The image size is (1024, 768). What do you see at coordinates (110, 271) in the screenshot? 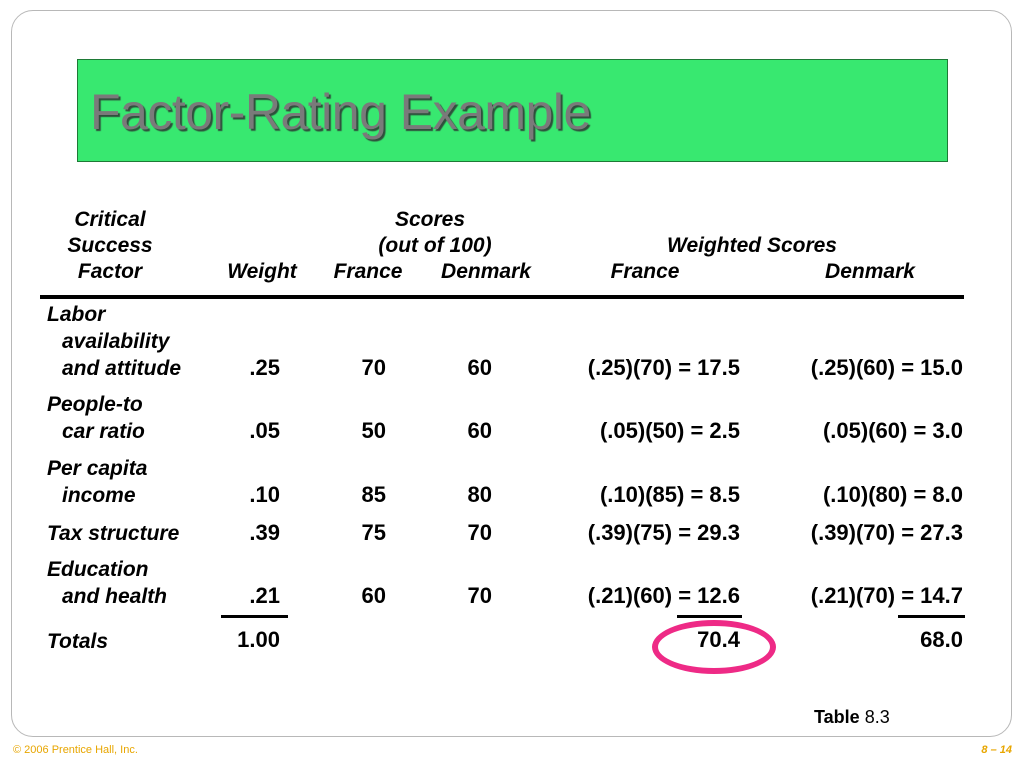
I see `header-factor: Factor` at bounding box center [110, 271].